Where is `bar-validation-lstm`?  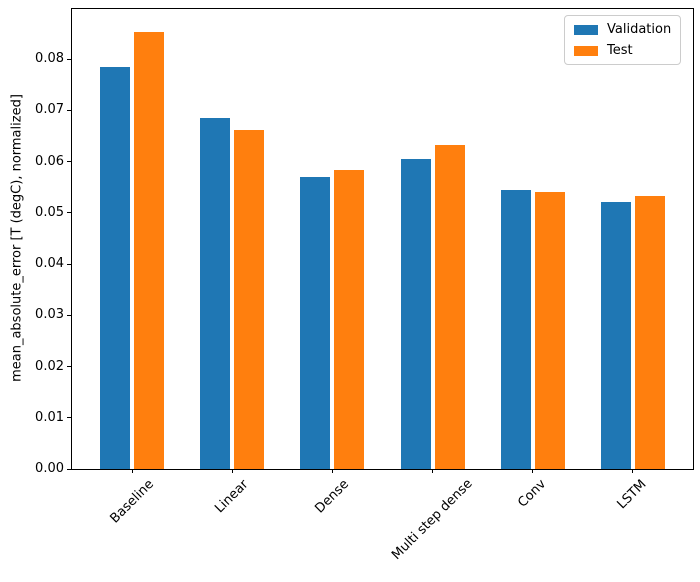
bar-validation-lstm is located at coordinates (615, 335).